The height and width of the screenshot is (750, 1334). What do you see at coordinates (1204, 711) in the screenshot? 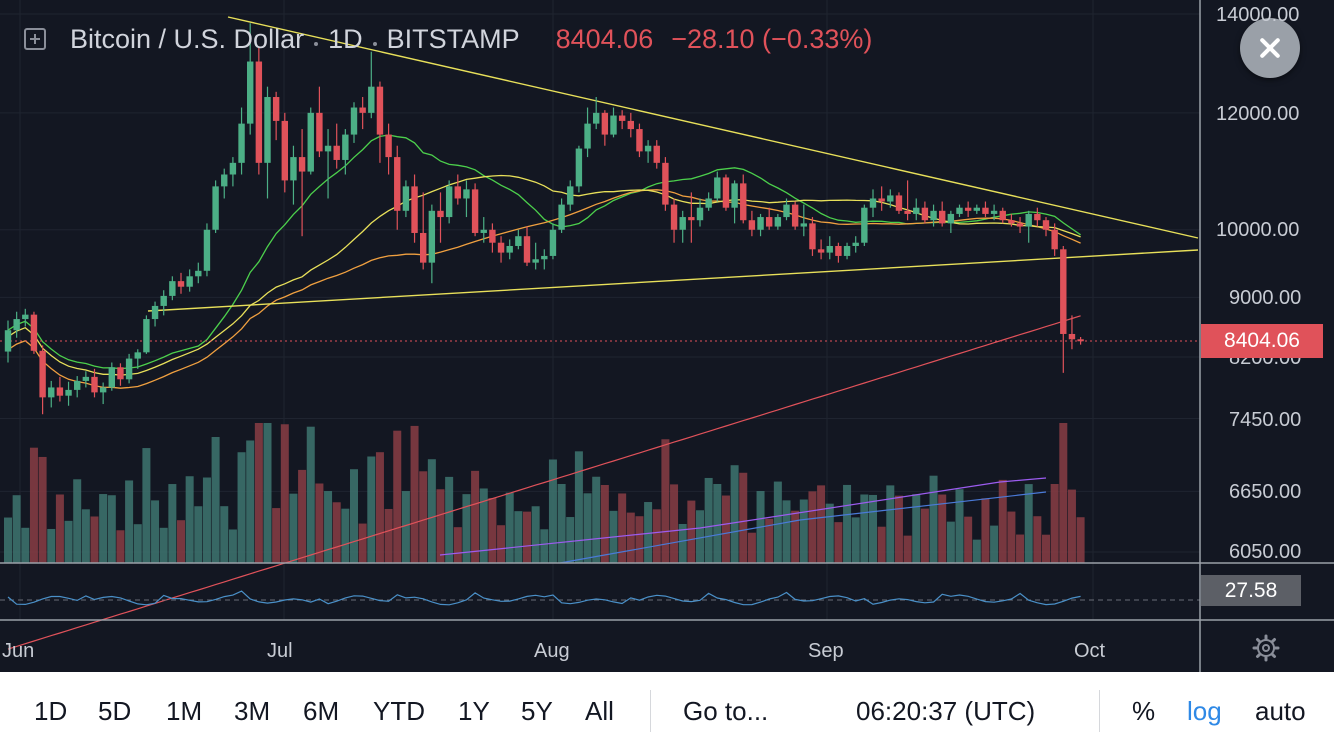
I see `log-scale-toggle: log` at bounding box center [1204, 711].